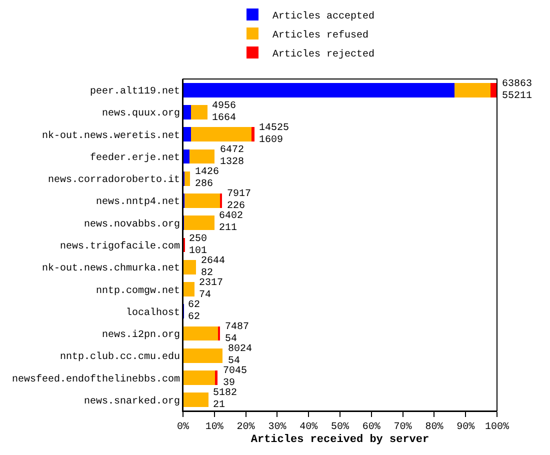 This screenshot has height=455, width=550. I want to click on annotation: 226, so click(236, 206).